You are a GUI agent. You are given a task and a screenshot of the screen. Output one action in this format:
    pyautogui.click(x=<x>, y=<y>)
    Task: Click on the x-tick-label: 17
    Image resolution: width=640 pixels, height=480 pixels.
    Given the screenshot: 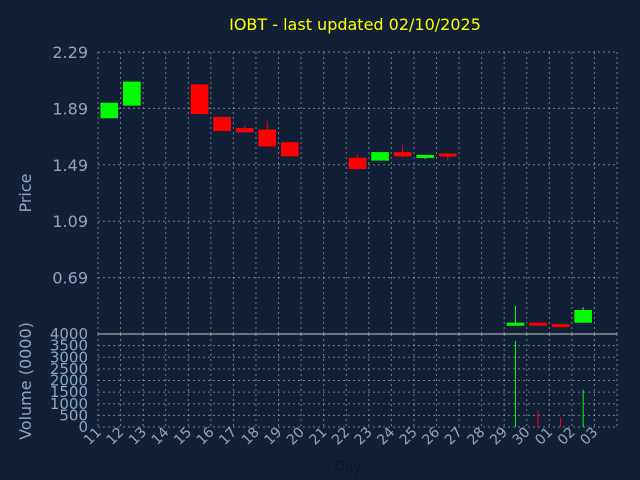 What is the action you would take?
    pyautogui.click(x=228, y=437)
    